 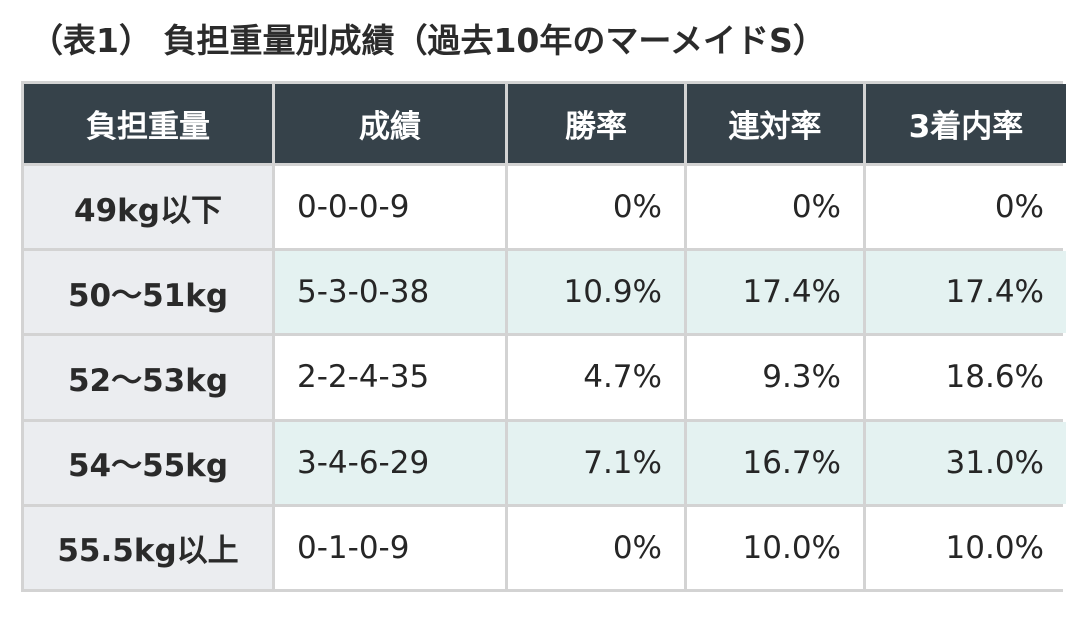 I want to click on table-row: 50〜51kg 5-3-0-38 10.9% 17.4% 17.4%, so click(x=545, y=292).